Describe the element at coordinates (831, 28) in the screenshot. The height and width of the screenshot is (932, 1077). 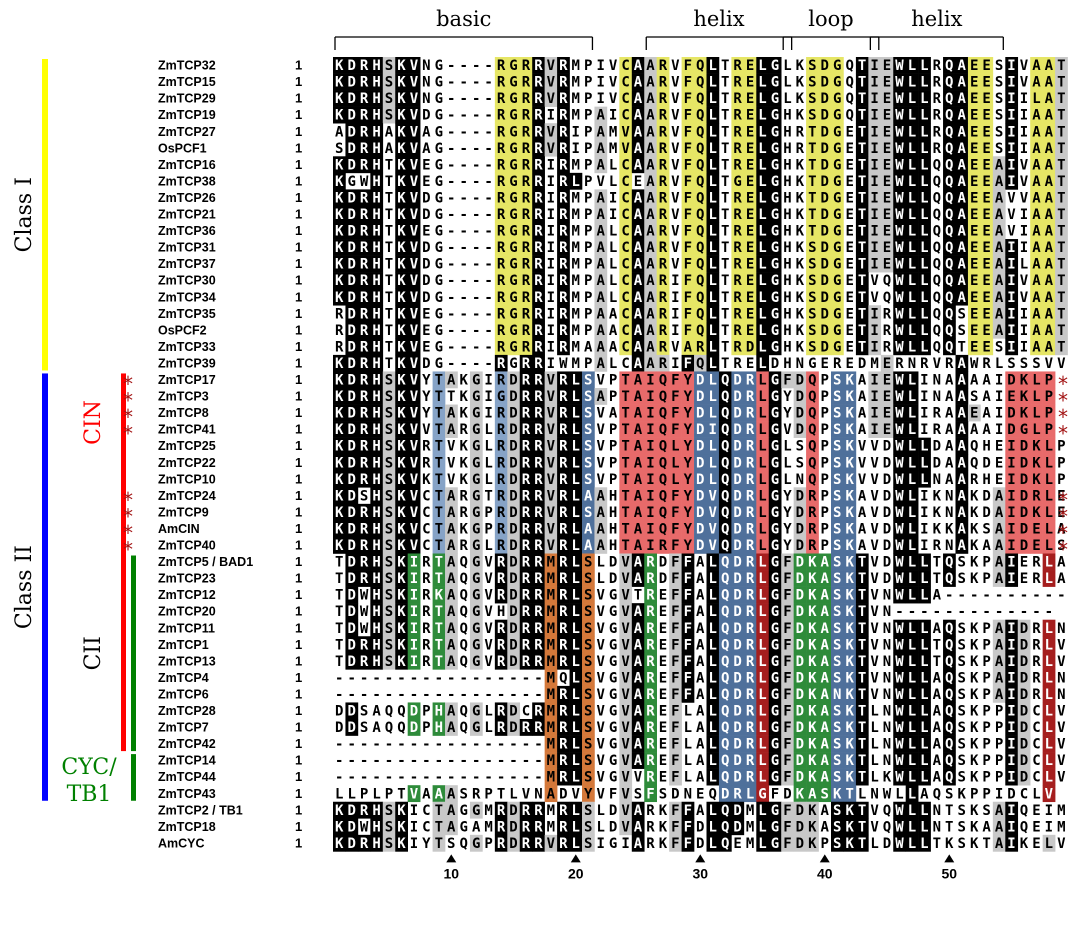
I see `region-bracket: loop` at that location.